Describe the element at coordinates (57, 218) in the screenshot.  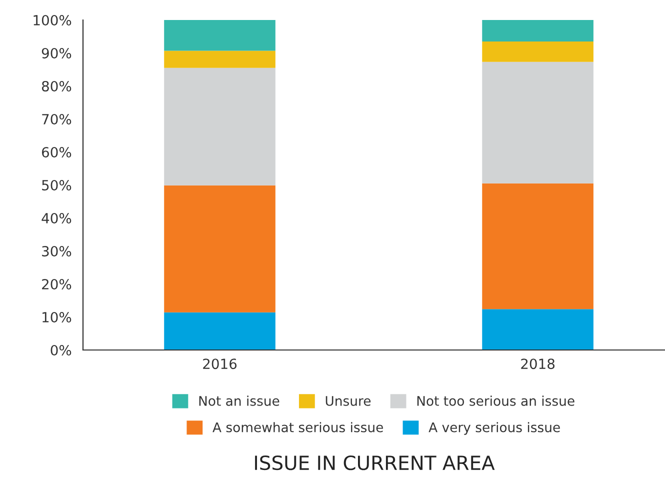
I see `y-tick-label: 40%` at that location.